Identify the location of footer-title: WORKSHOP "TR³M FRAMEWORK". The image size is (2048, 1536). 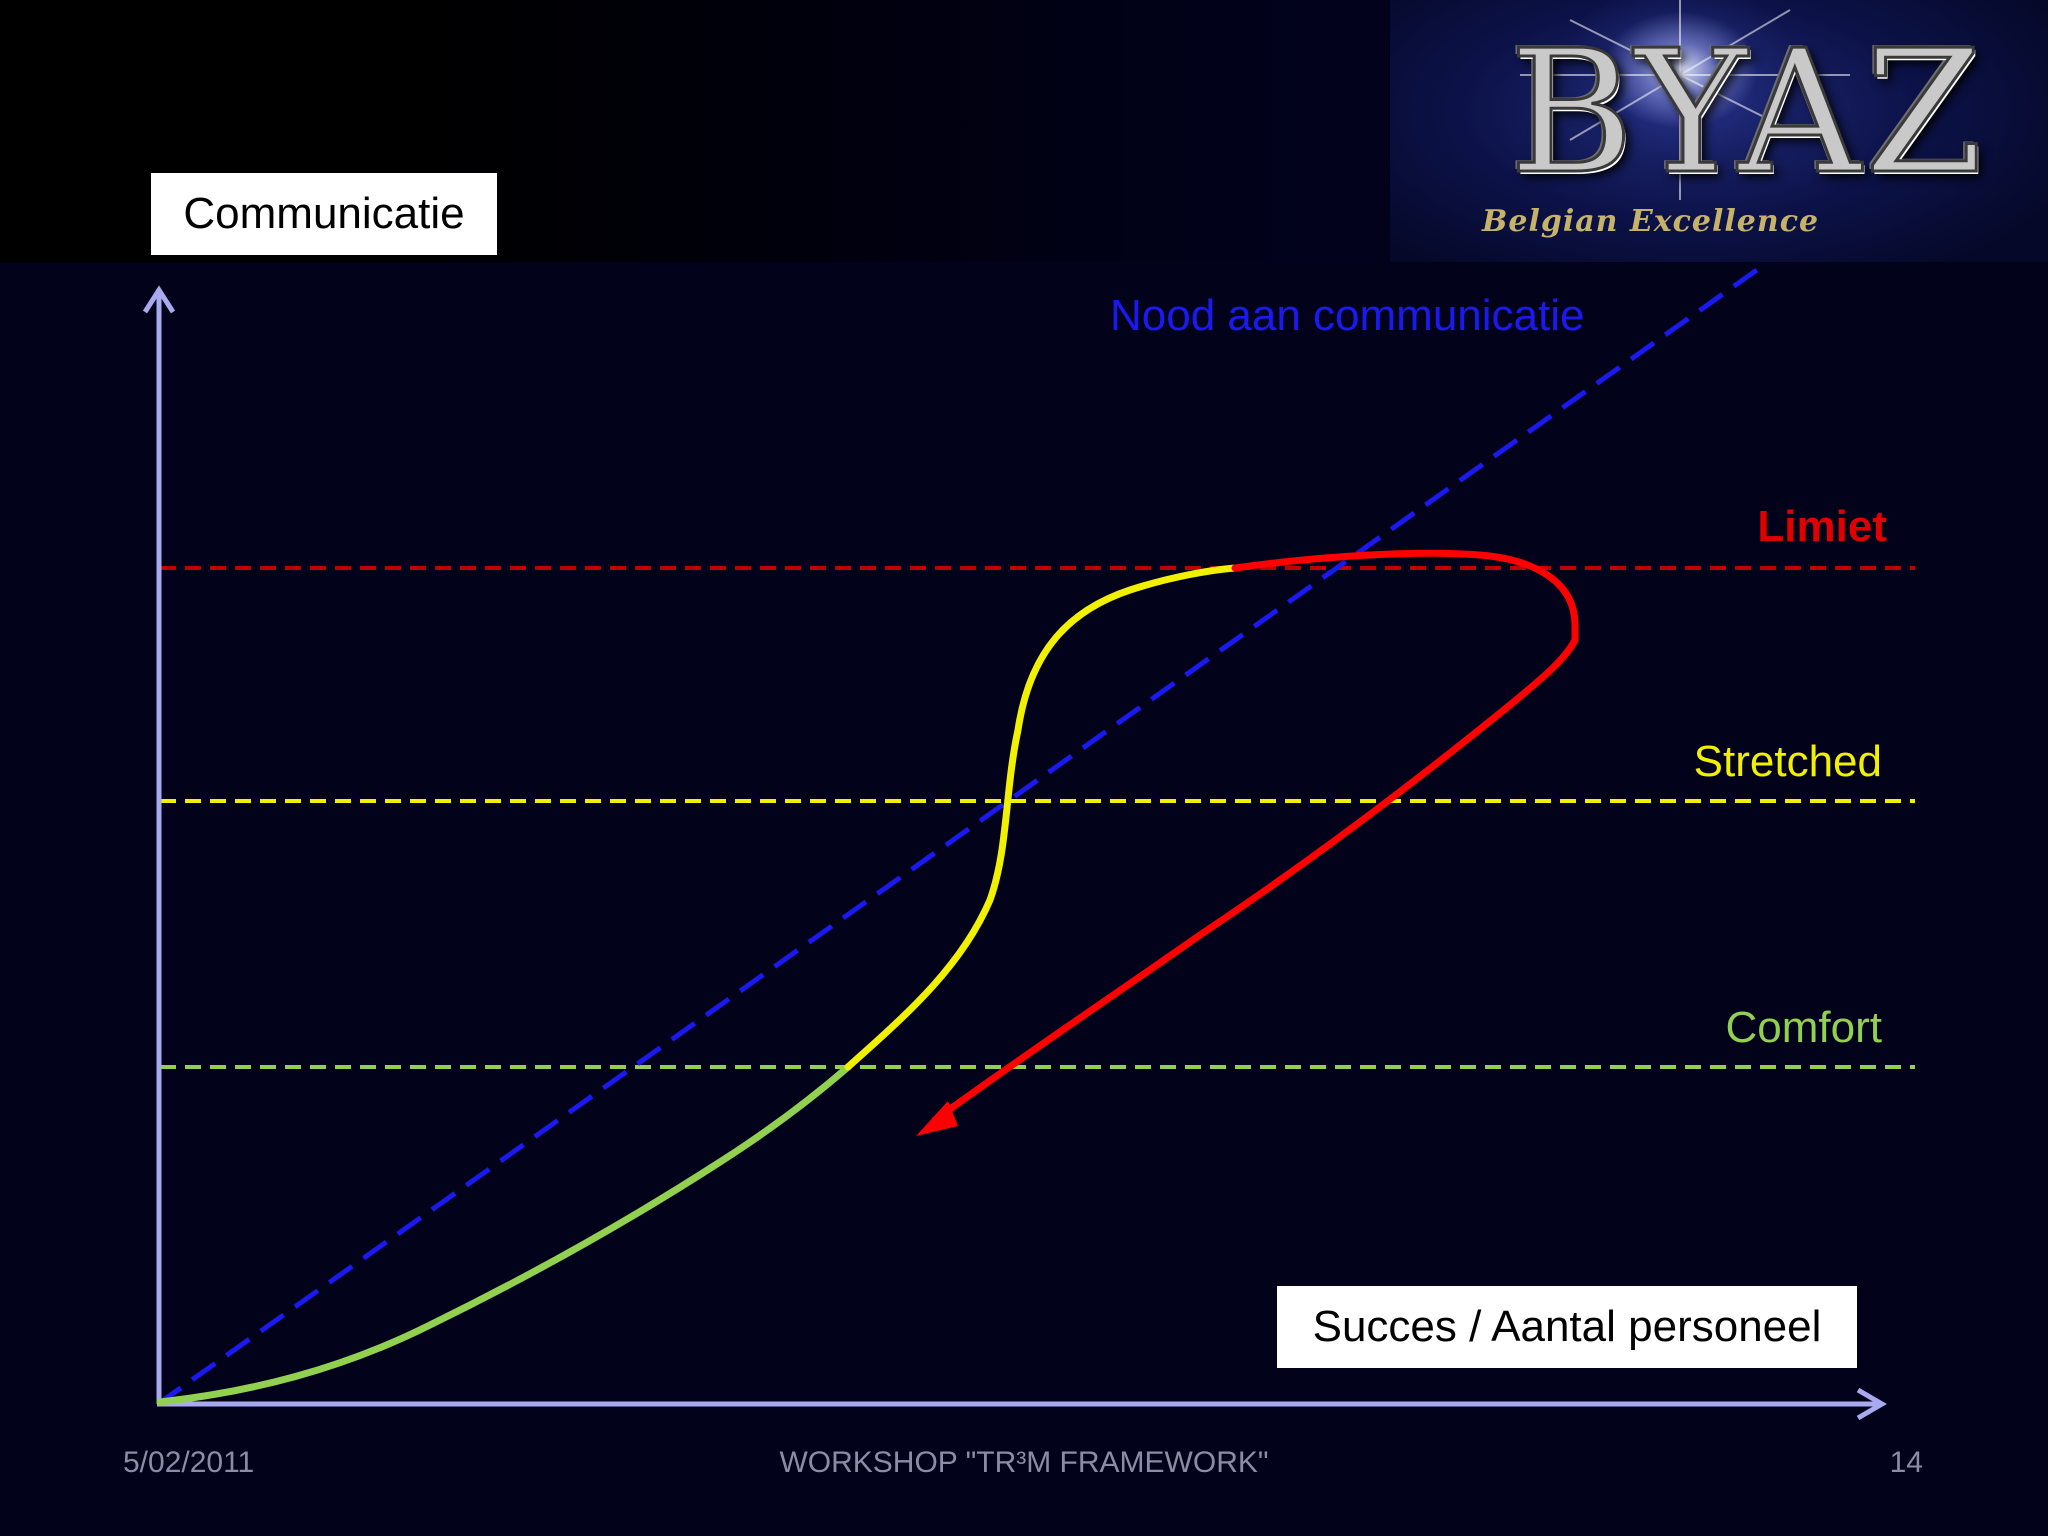
(1024, 1462).